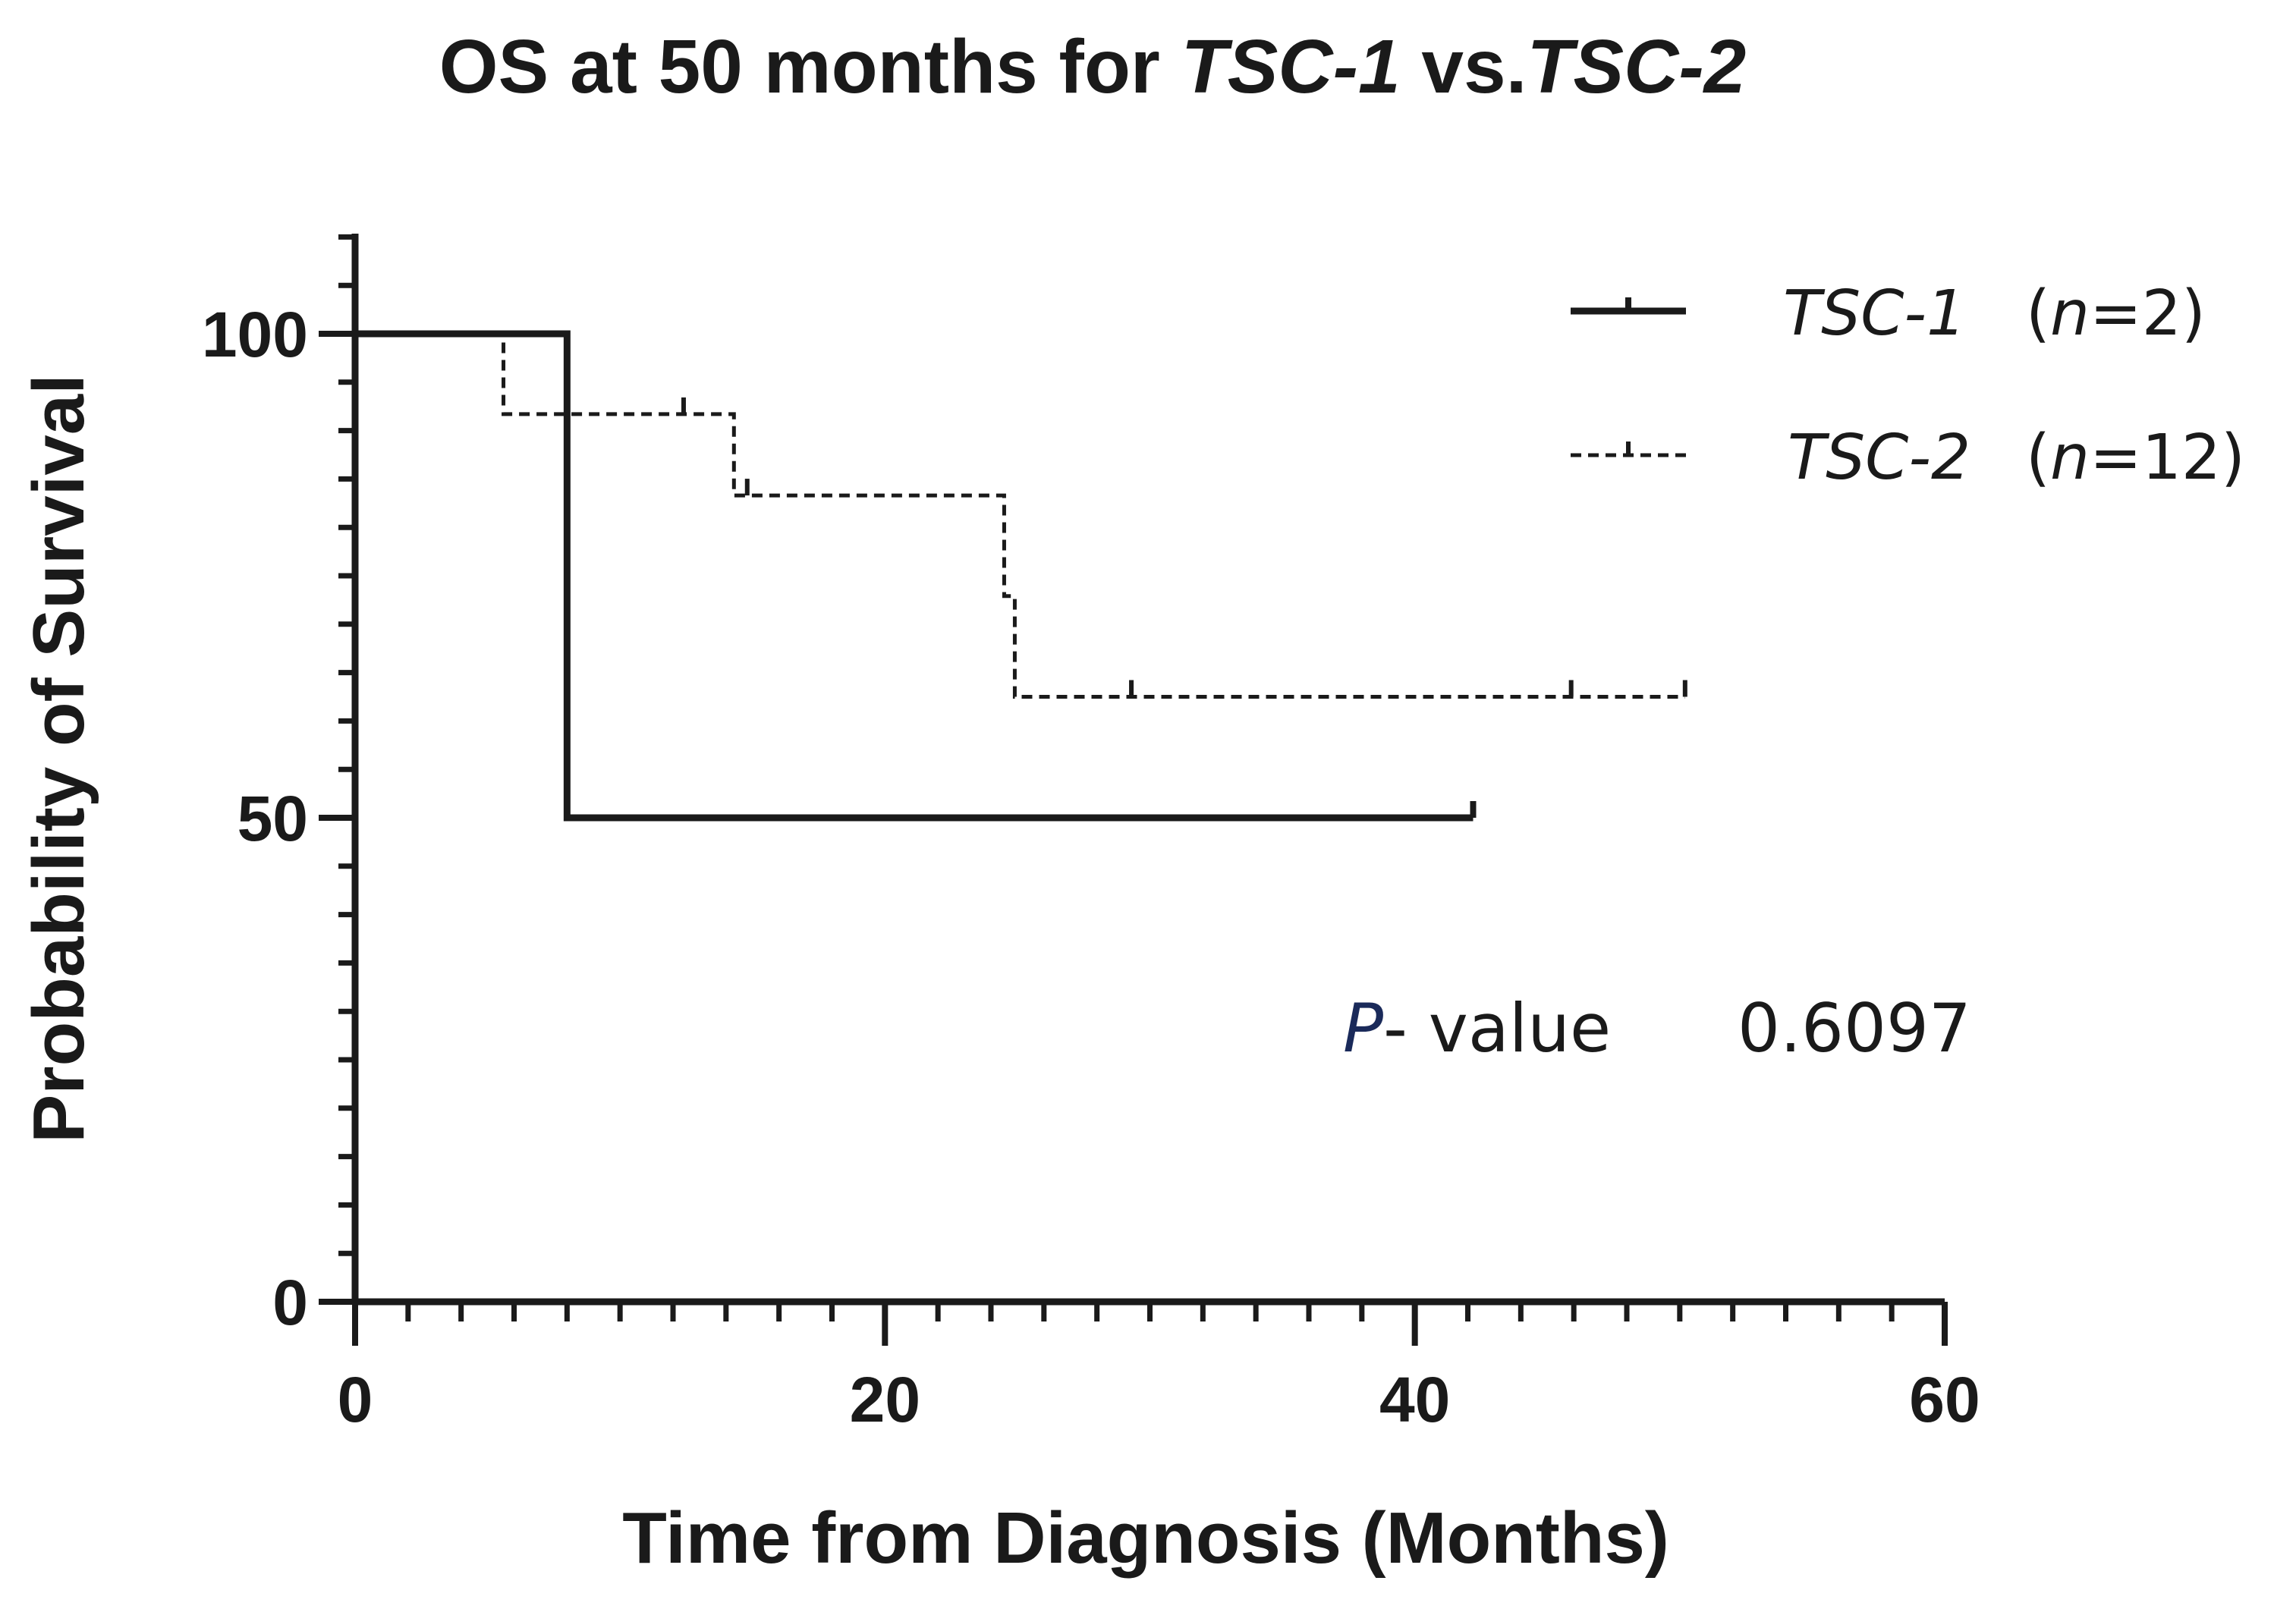 The image size is (2296, 1609). I want to click on p-value-annotation: P- value 0.6097, so click(1657, 1028).